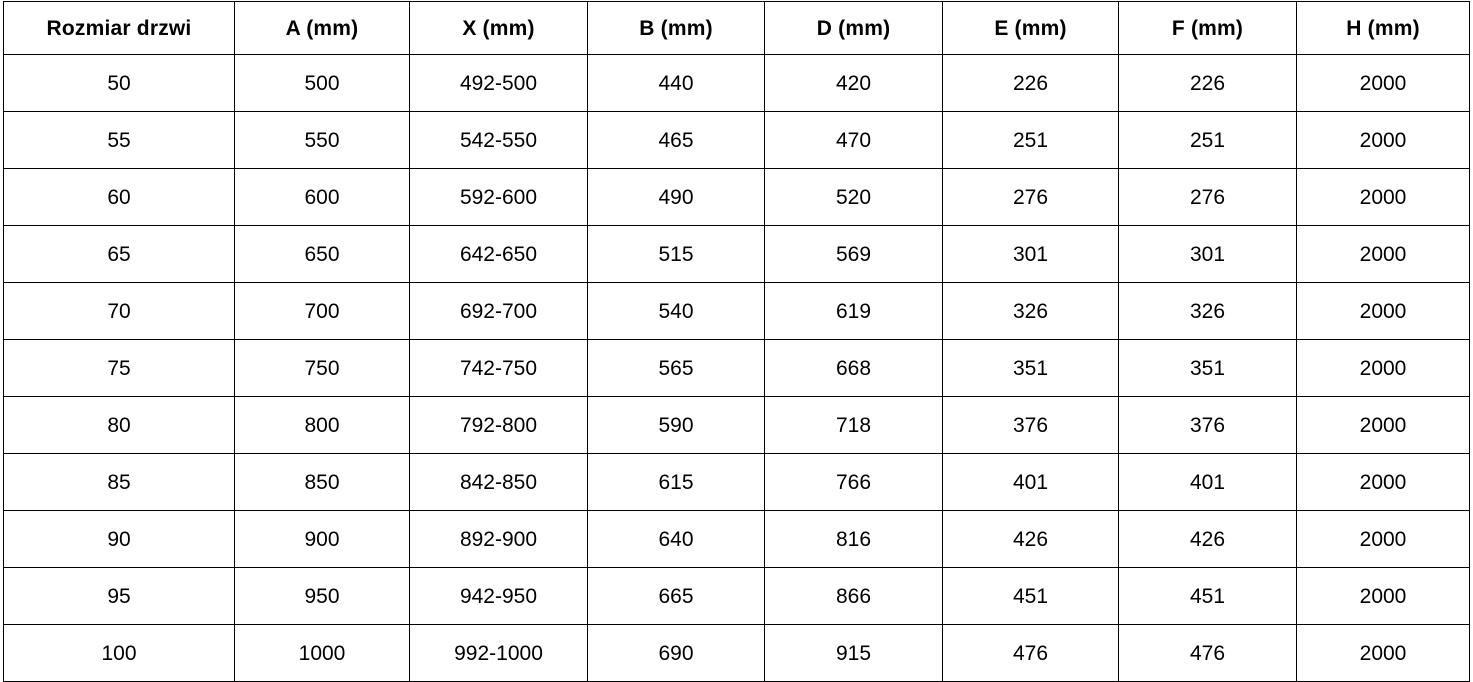 The image size is (1473, 682). I want to click on cell-b: 590, so click(676, 425).